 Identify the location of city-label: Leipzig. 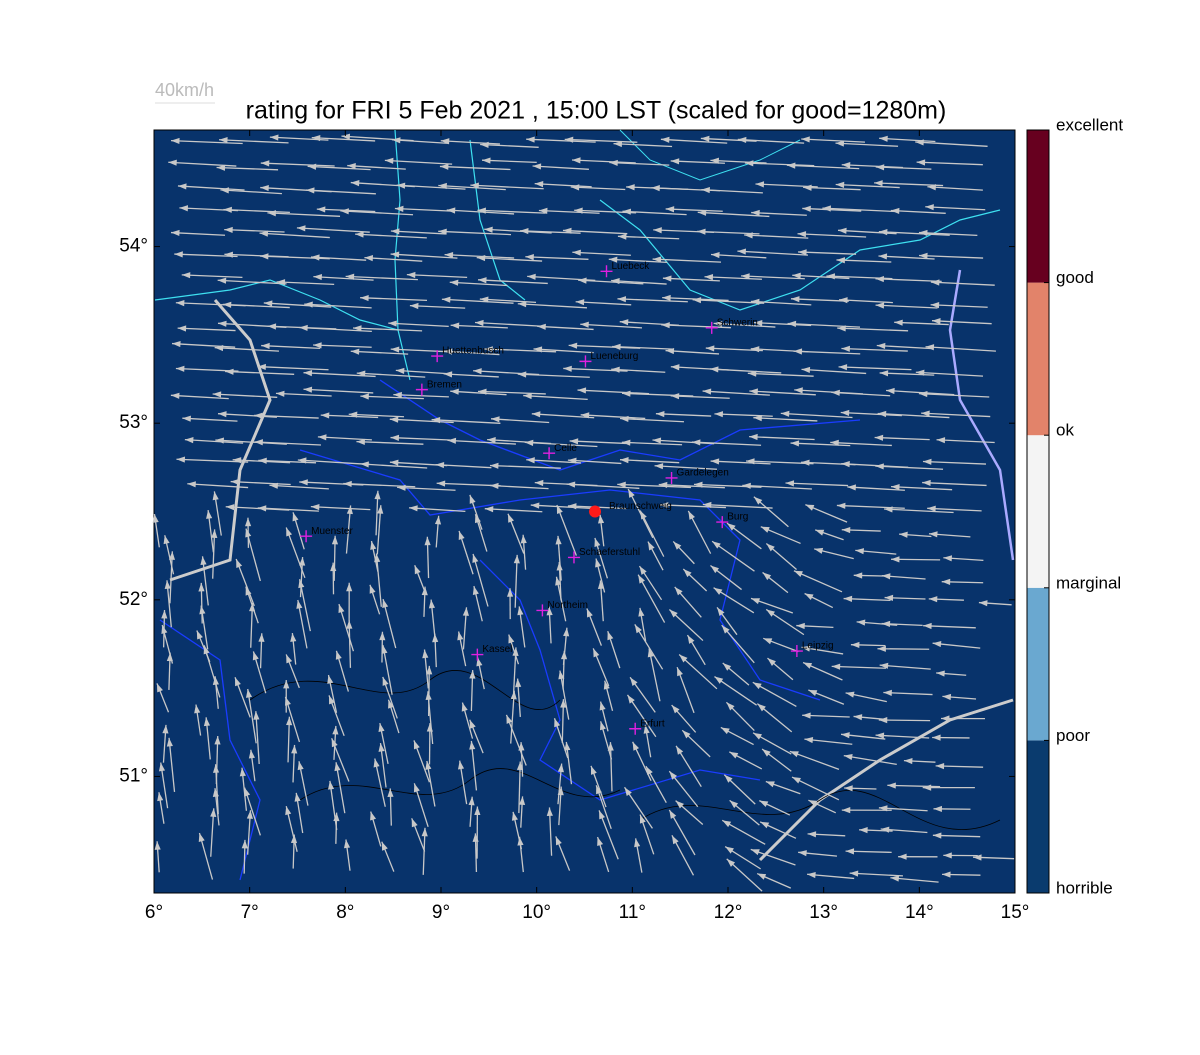
(818, 646).